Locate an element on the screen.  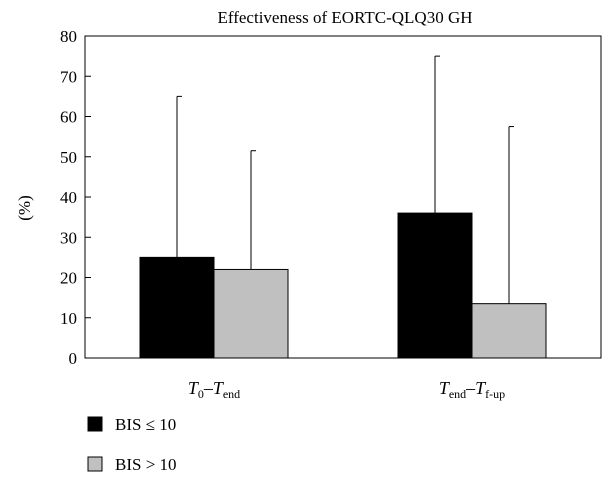
y-tick-label: 60 is located at coordinates (68, 117).